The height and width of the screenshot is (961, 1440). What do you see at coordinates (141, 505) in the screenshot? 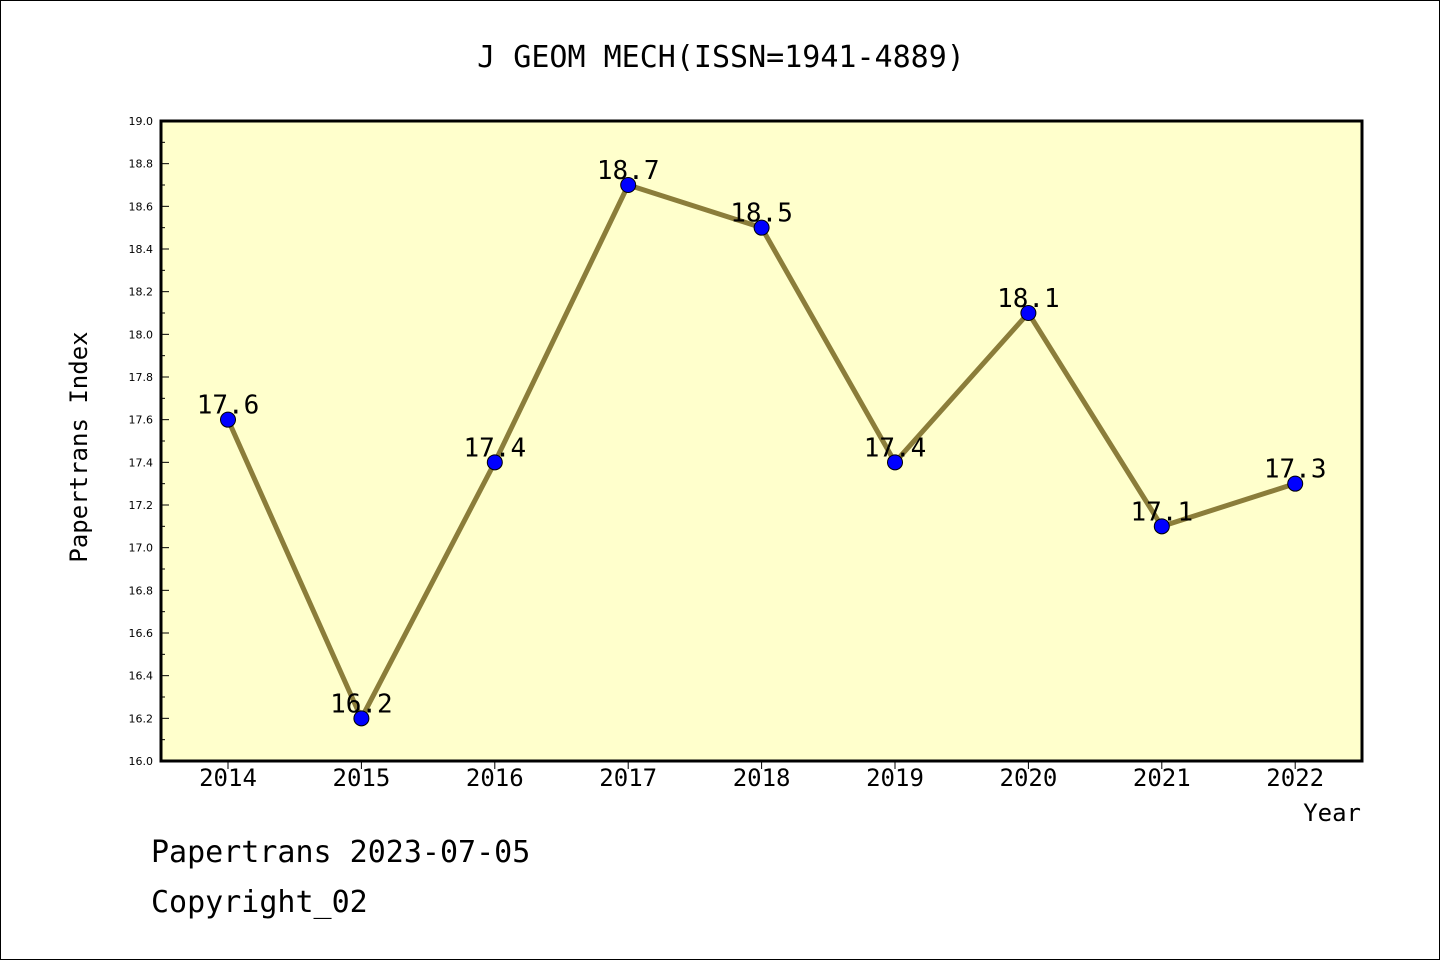
I see `y-tick-label: 17.2` at bounding box center [141, 505].